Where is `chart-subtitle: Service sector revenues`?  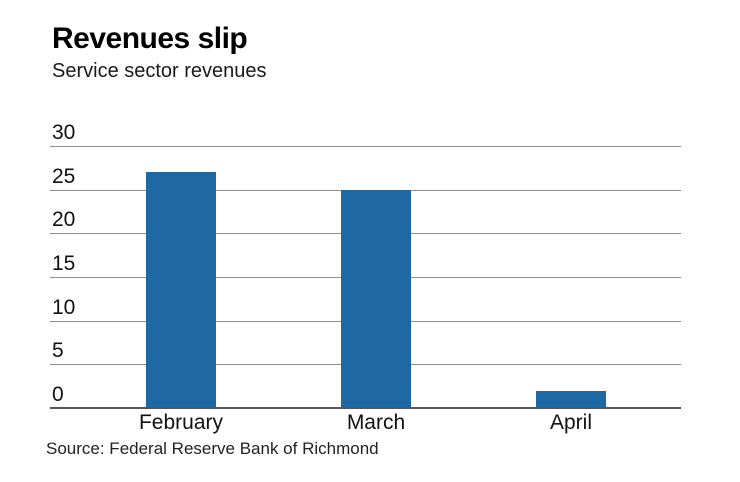
chart-subtitle: Service sector revenues is located at coordinates (159, 71).